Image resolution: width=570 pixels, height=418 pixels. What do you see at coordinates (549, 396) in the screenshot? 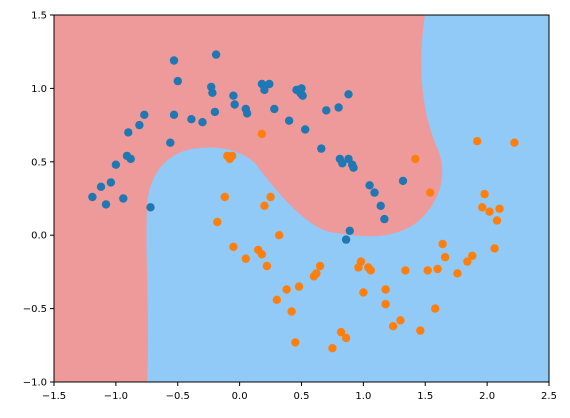
I see `x-tick-label: 2.5` at bounding box center [549, 396].